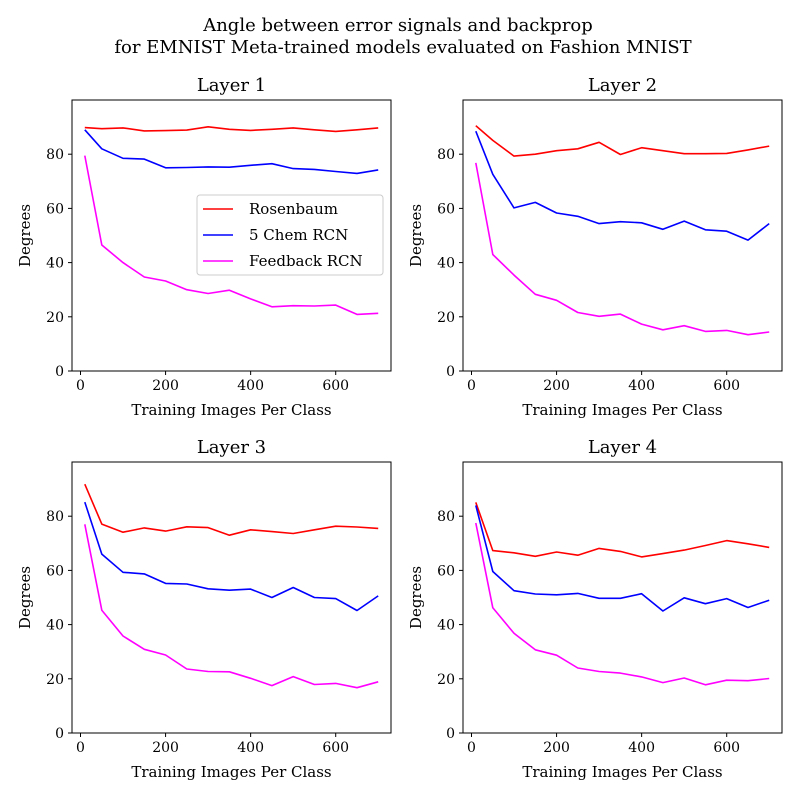 Image resolution: width=800 pixels, height=800 pixels. Describe the element at coordinates (231, 447) in the screenshot. I see `subplot-title: Layer 3` at that location.